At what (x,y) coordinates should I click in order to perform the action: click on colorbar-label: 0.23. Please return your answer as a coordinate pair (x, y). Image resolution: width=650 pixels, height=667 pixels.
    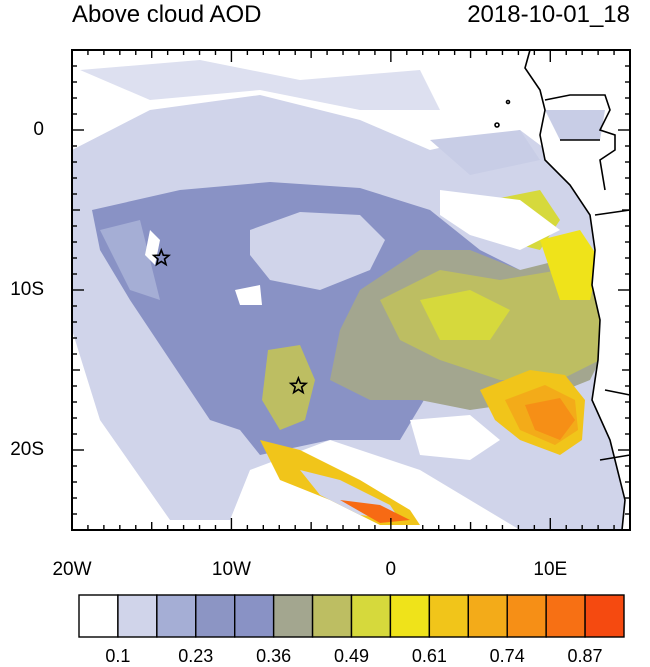
    Looking at the image, I should click on (196, 656).